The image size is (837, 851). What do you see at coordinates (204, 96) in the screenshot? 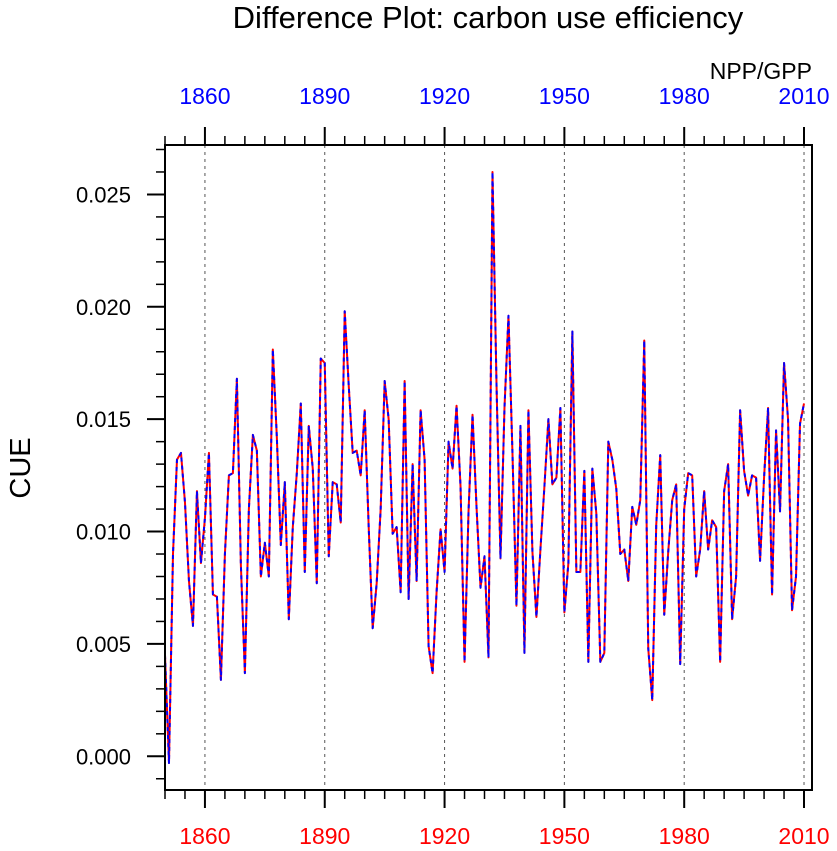
I see `x-top-tick-label: 1860` at bounding box center [204, 96].